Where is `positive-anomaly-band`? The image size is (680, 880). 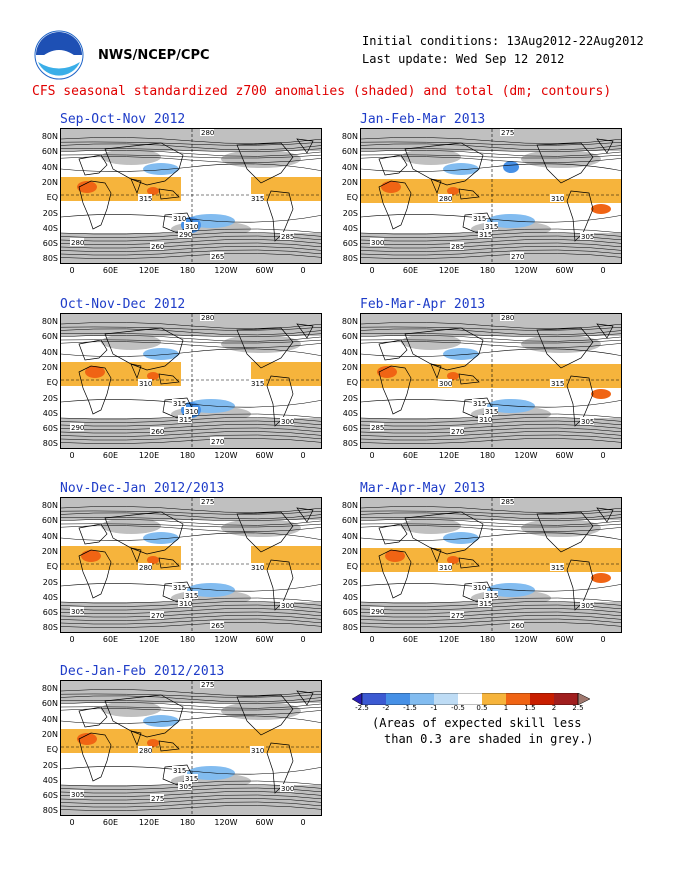
positive-anomaly-band is located at coordinates (191, 741).